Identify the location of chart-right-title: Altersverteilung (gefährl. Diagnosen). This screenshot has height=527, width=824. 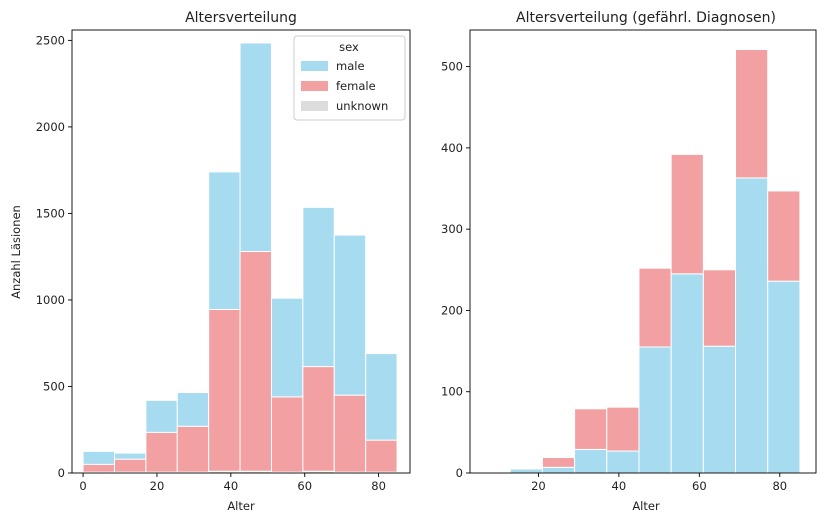
(646, 18).